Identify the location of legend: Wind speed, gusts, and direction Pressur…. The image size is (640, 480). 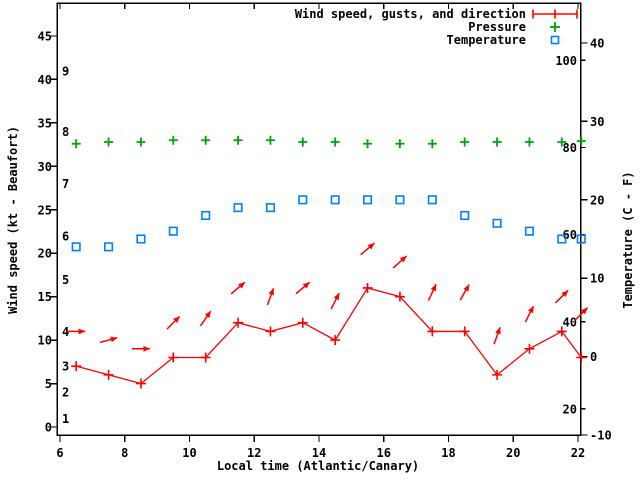
(436, 26).